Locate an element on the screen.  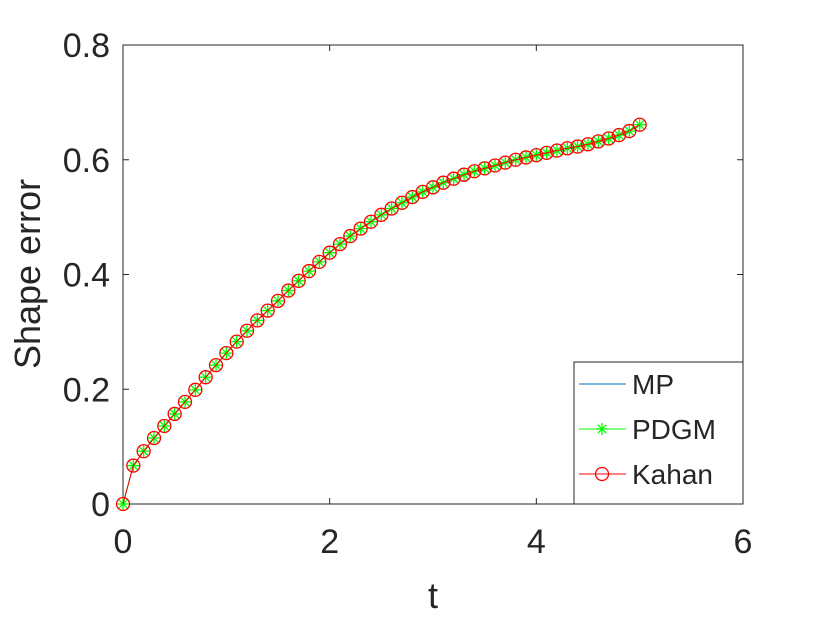
legend-label-pdgm: PDGM is located at coordinates (674, 429).